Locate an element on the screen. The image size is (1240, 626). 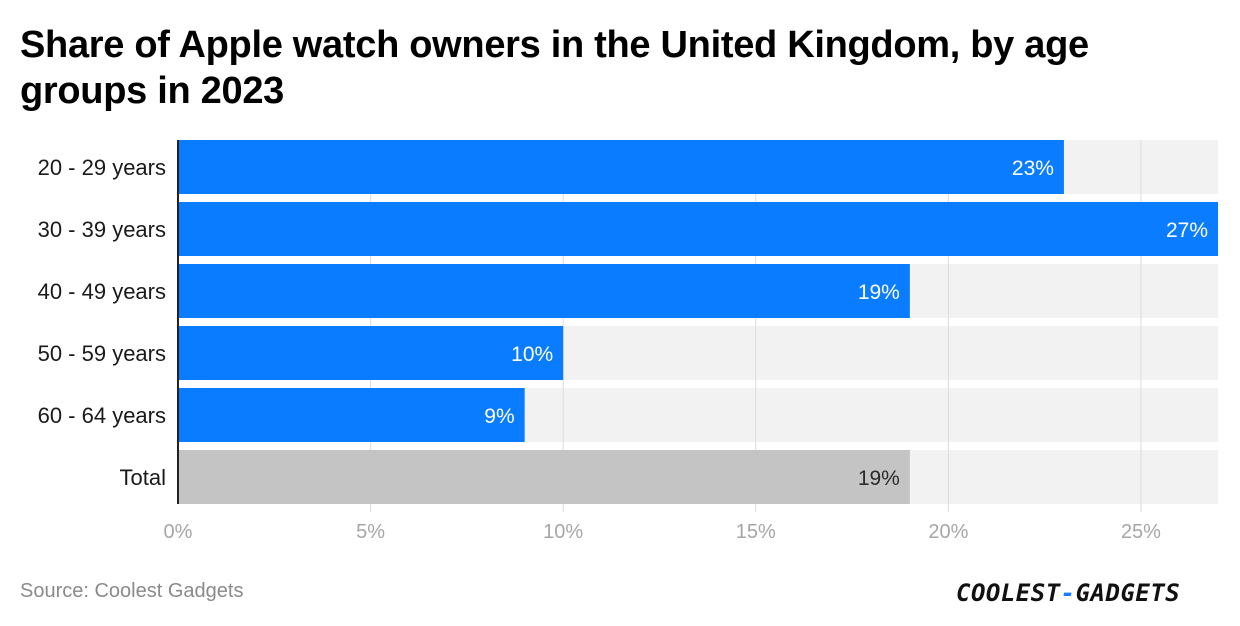
category-label: 20 - 29 years is located at coordinates (102, 167).